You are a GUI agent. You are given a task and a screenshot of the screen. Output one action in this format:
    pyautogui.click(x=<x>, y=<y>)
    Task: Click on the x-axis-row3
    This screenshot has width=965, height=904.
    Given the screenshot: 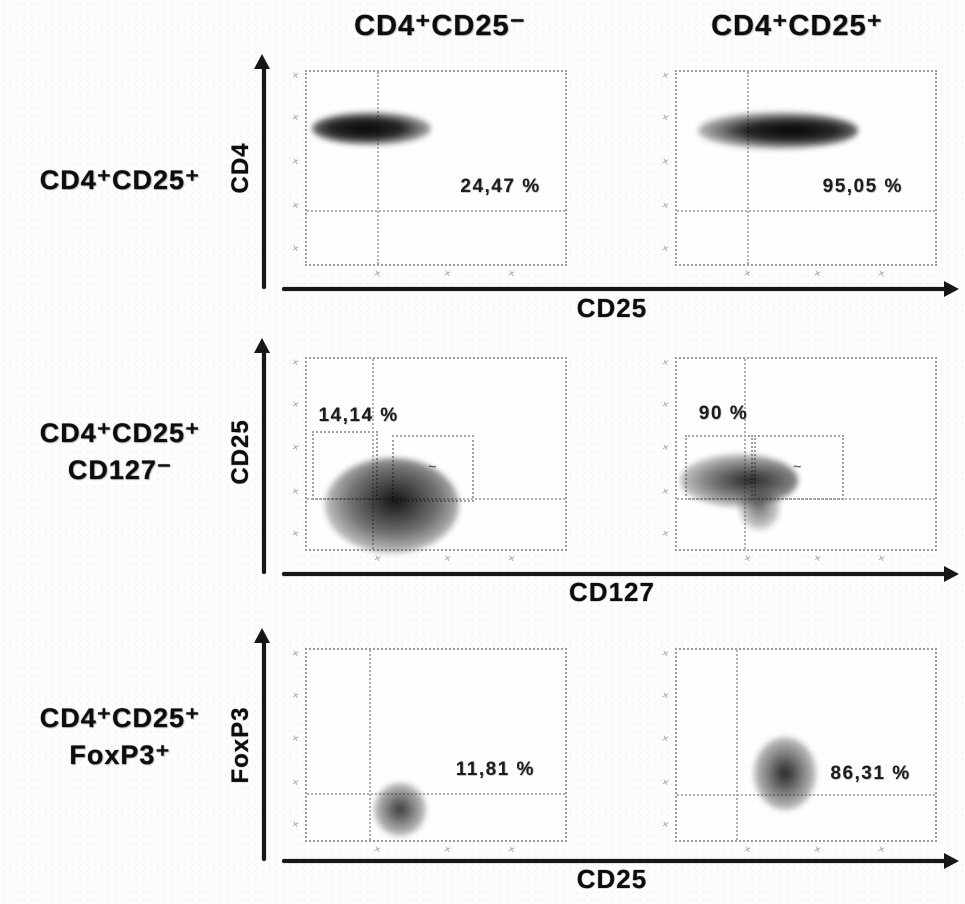 What is the action you would take?
    pyautogui.click(x=614, y=861)
    